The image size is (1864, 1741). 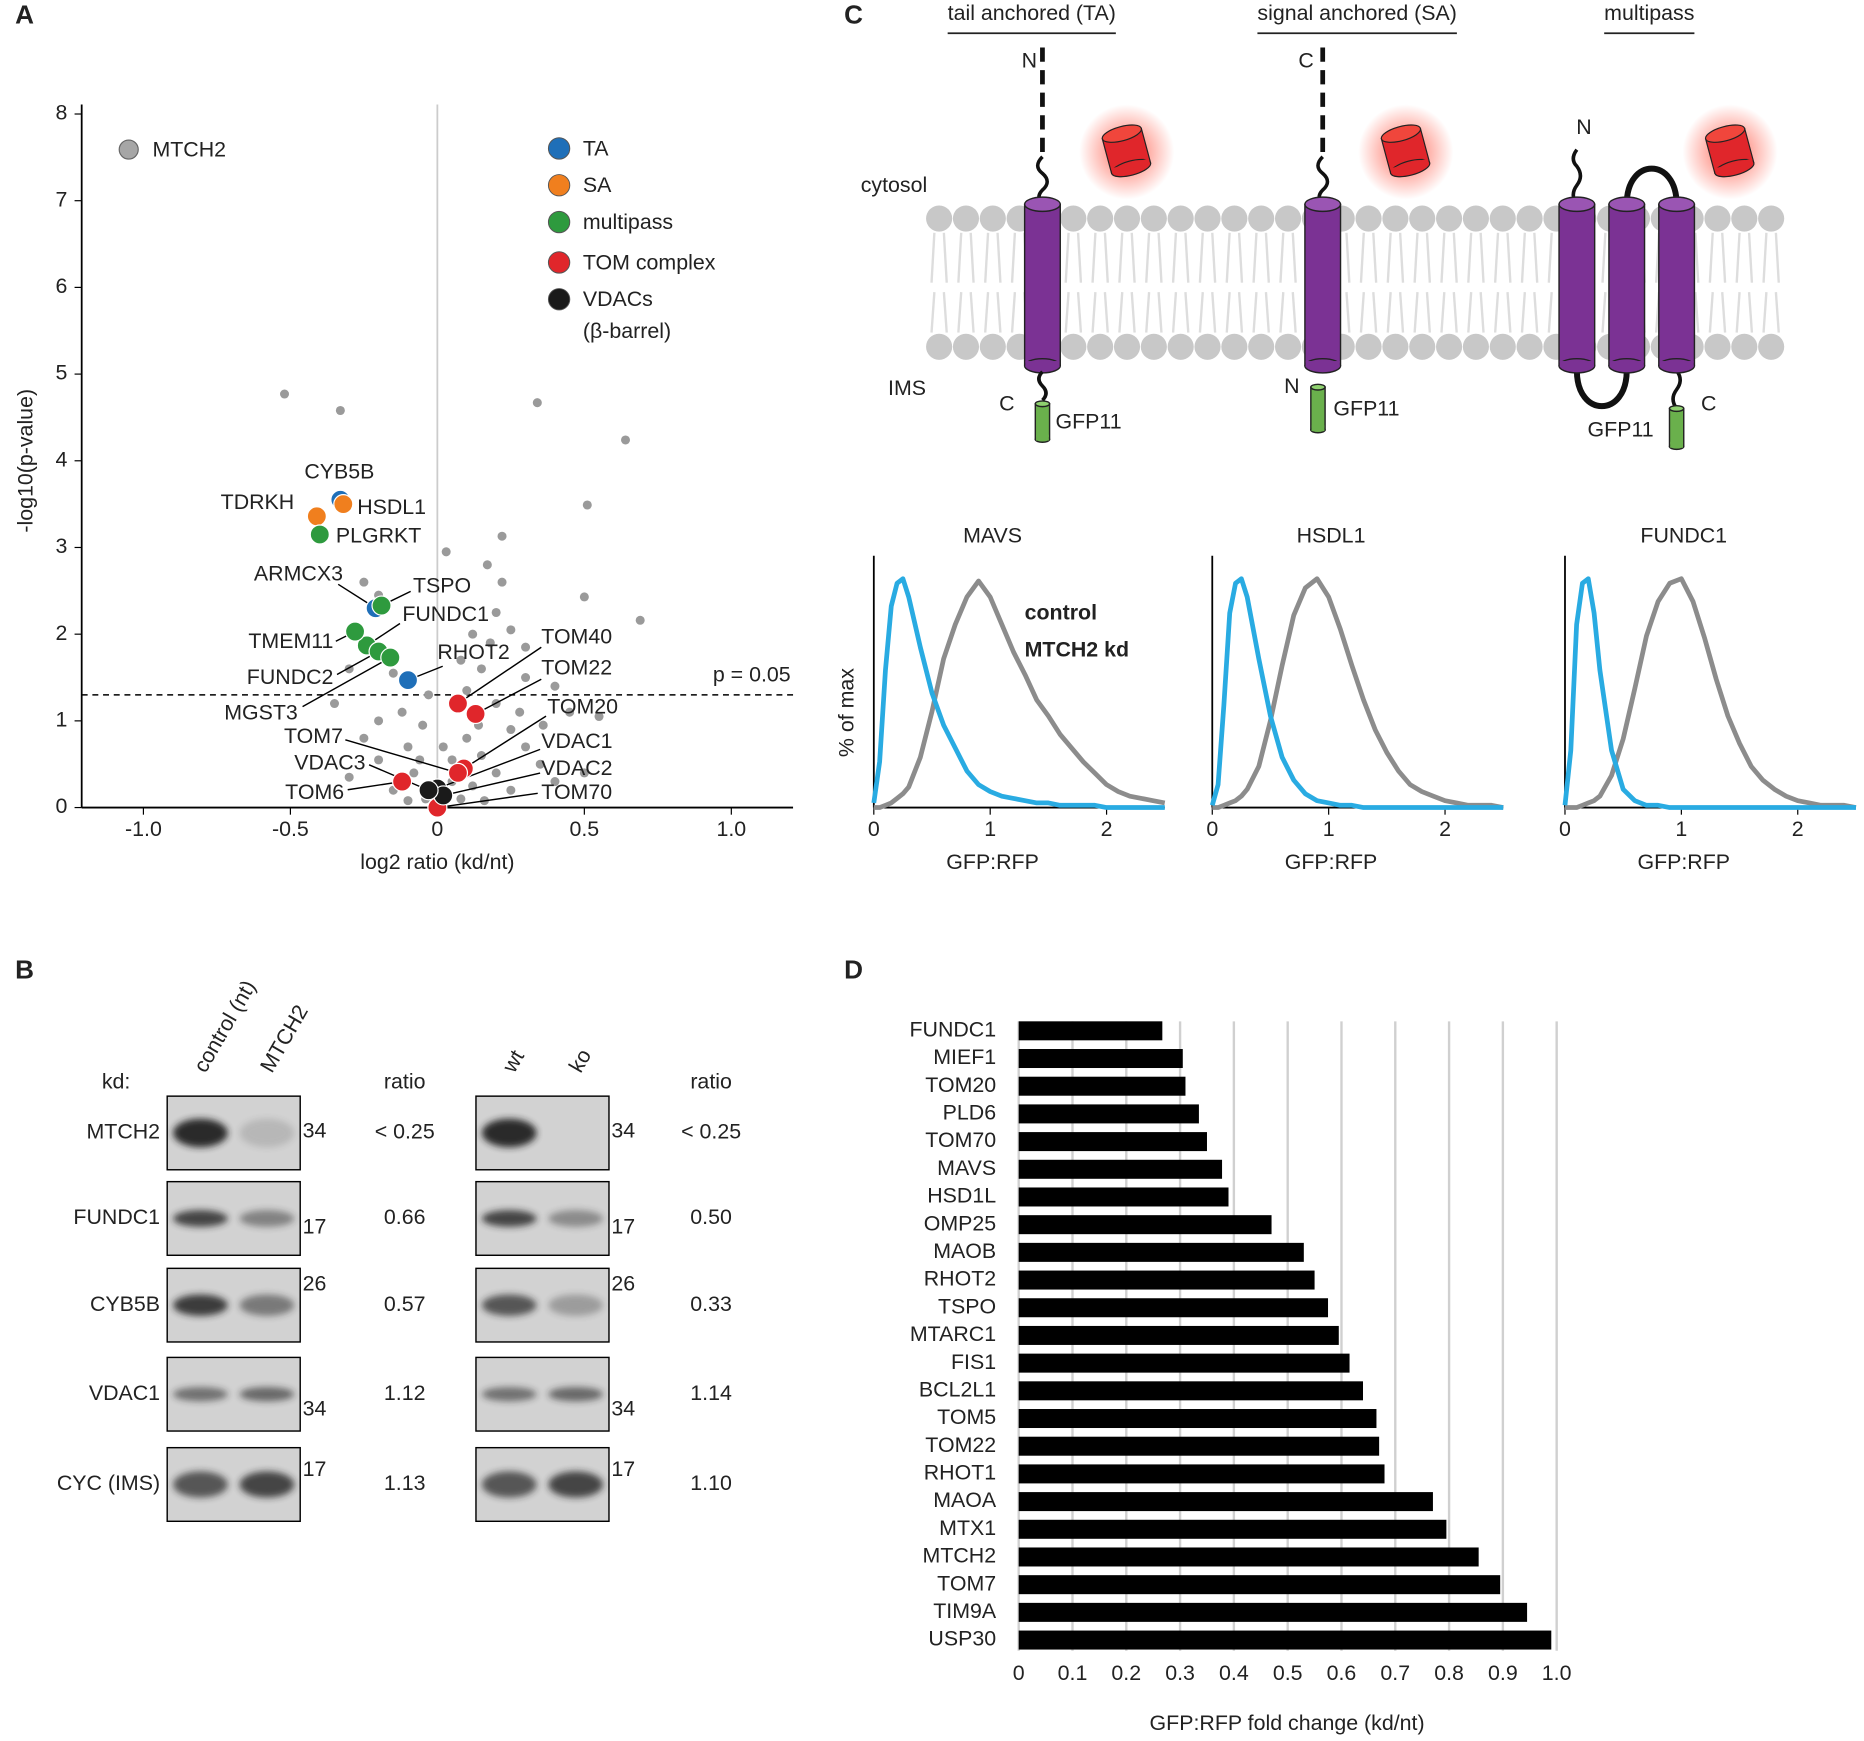 I want to click on y-axis-title: -log10(p-value), so click(x=26, y=461).